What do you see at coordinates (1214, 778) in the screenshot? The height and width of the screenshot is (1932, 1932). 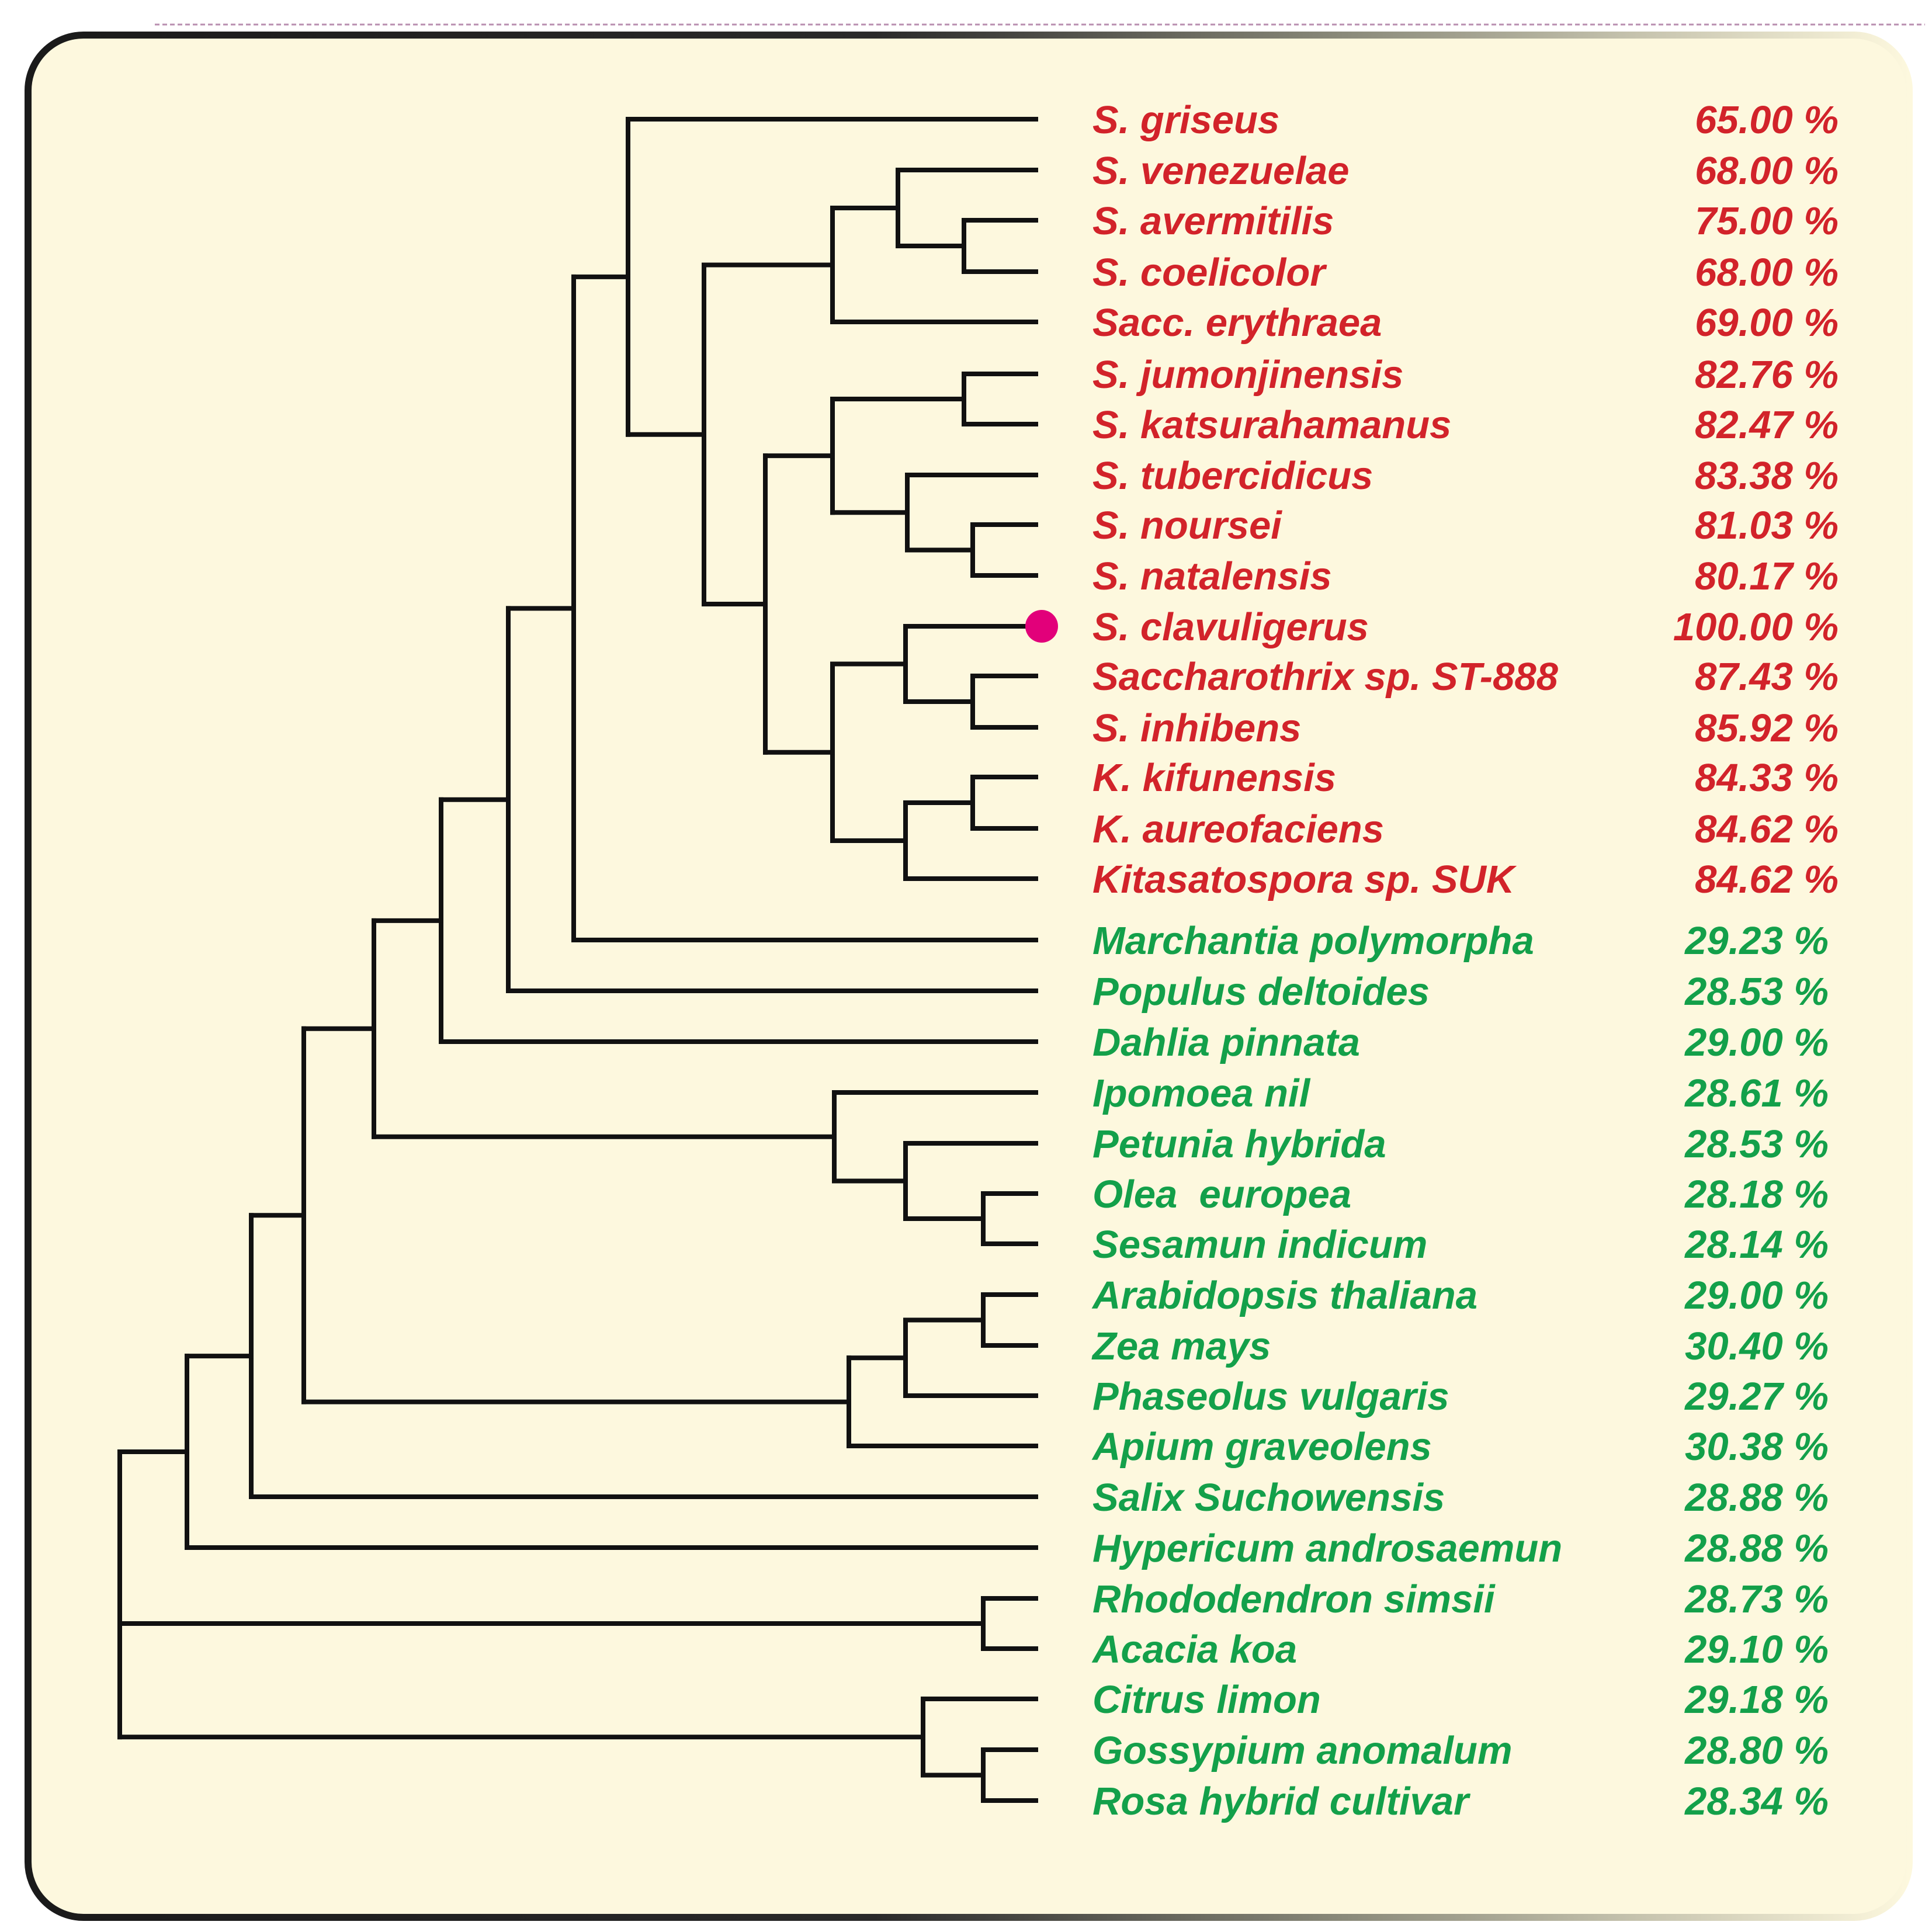 I see `taxon-name: K. kifunensis` at bounding box center [1214, 778].